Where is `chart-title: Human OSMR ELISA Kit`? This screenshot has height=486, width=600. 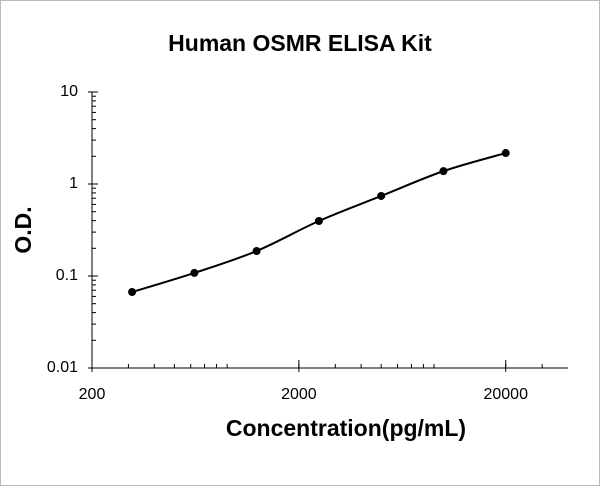
chart-title: Human OSMR ELISA Kit is located at coordinates (300, 43).